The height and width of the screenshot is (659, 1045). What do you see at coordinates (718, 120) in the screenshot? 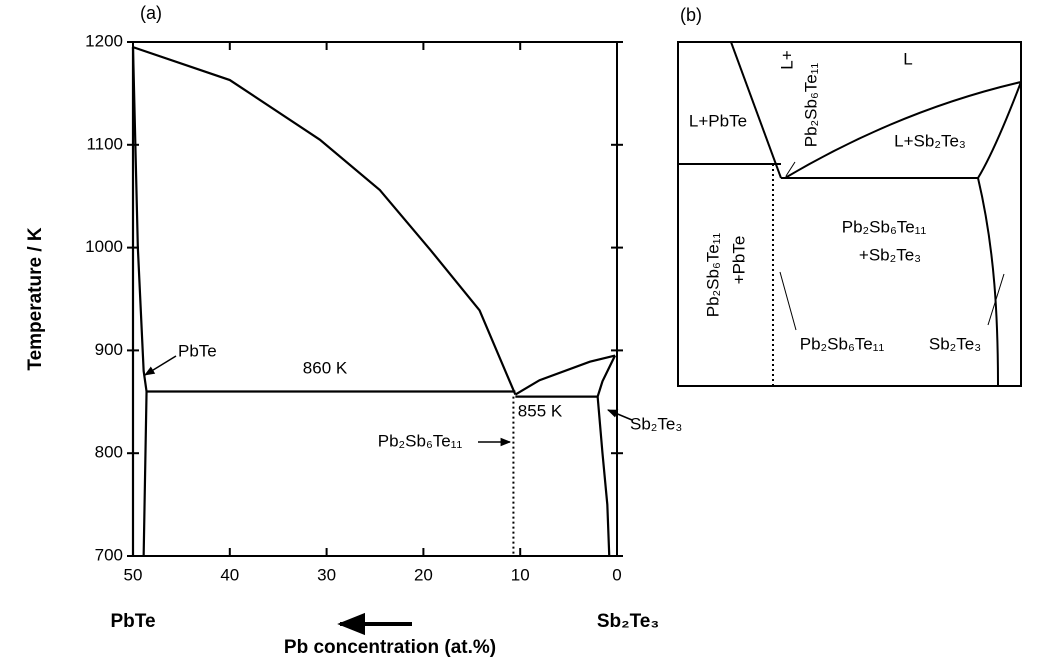
I see `region-label: L+PbTe` at bounding box center [718, 120].